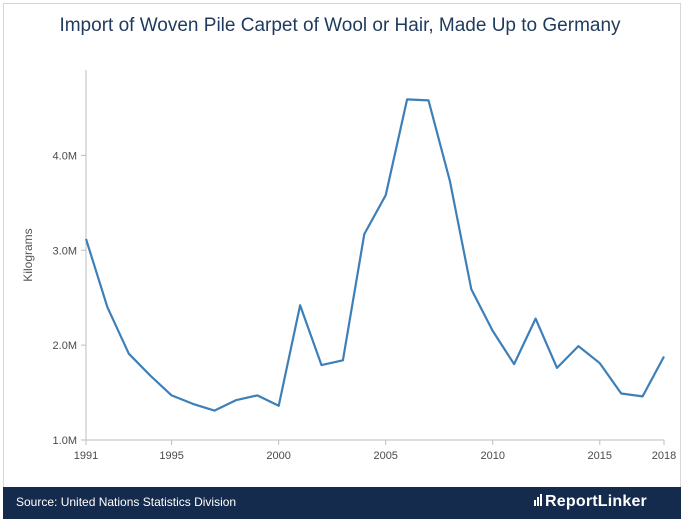  Describe the element at coordinates (596, 501) in the screenshot. I see `brand-name: ReportLinker` at that location.